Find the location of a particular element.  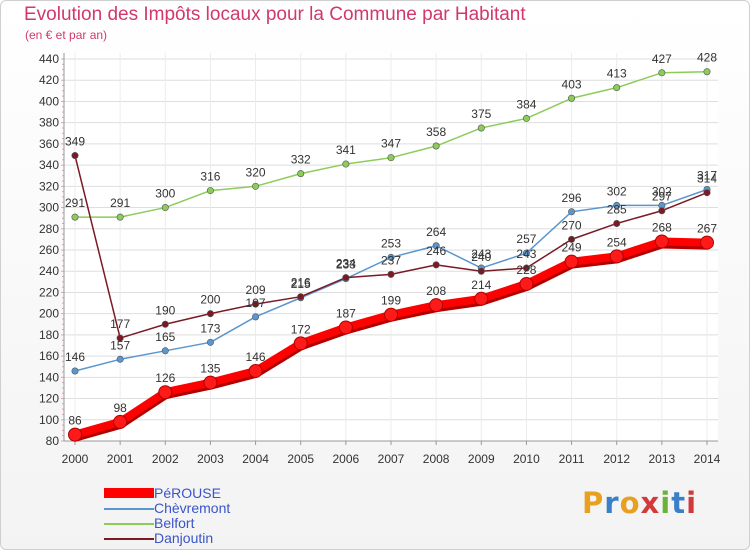

y-tick-label: 380 is located at coordinates (49, 123).